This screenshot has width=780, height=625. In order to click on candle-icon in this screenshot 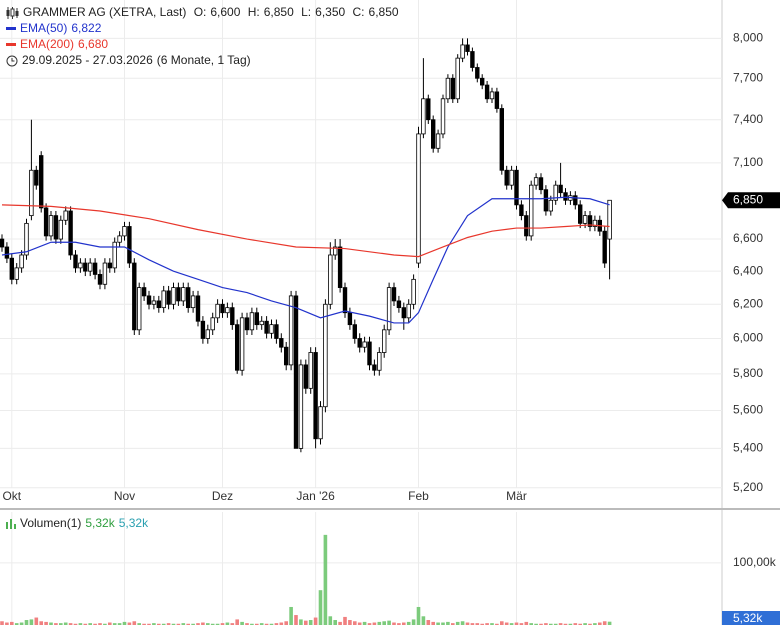, I will do `click(12, 12)`.